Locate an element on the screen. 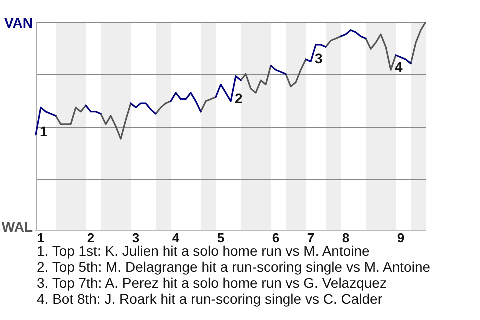  text: VAN is located at coordinates (18, 22).